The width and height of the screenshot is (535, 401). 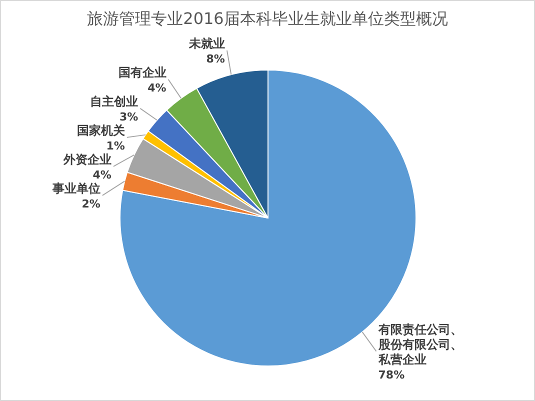 I want to click on slice-label: 国家机关, so click(x=101, y=130).